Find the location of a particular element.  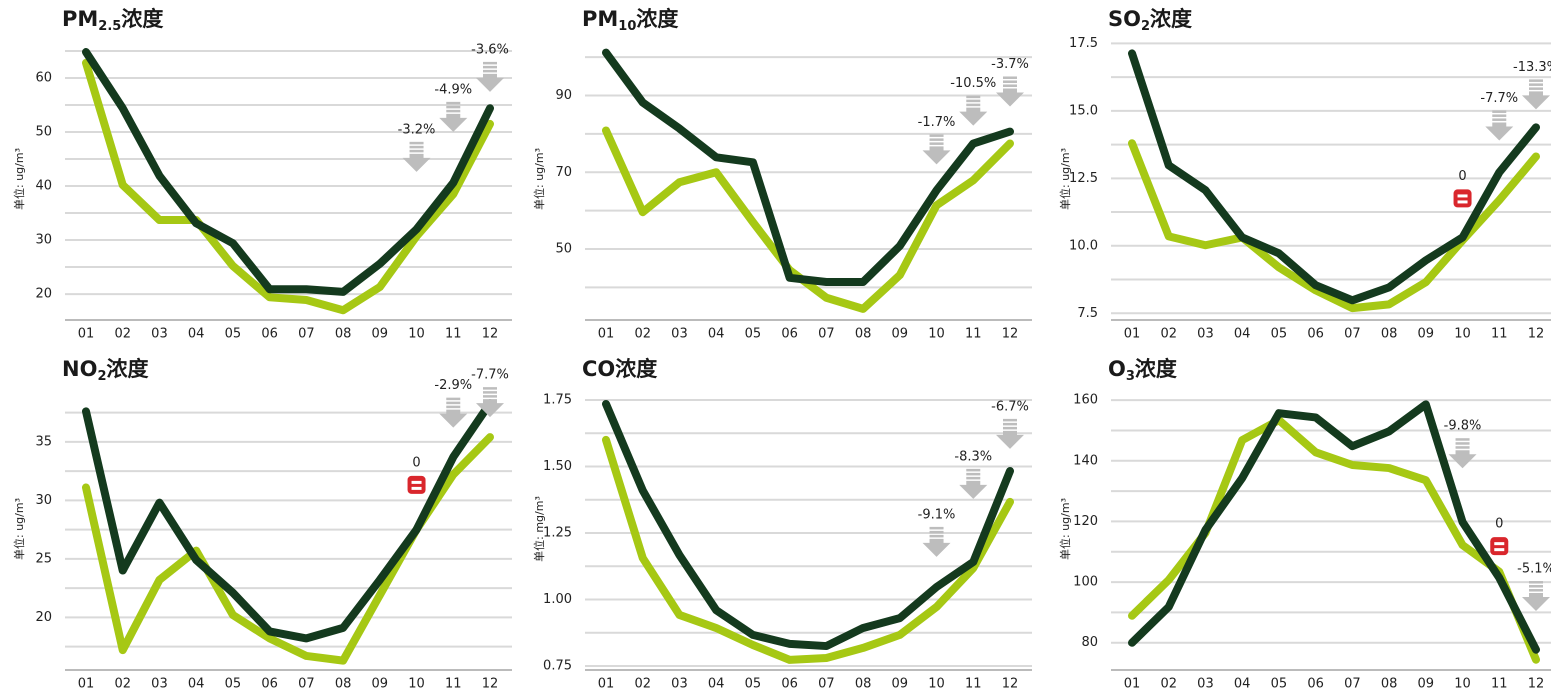

y-tick-label: 80 is located at coordinates (1089, 642).